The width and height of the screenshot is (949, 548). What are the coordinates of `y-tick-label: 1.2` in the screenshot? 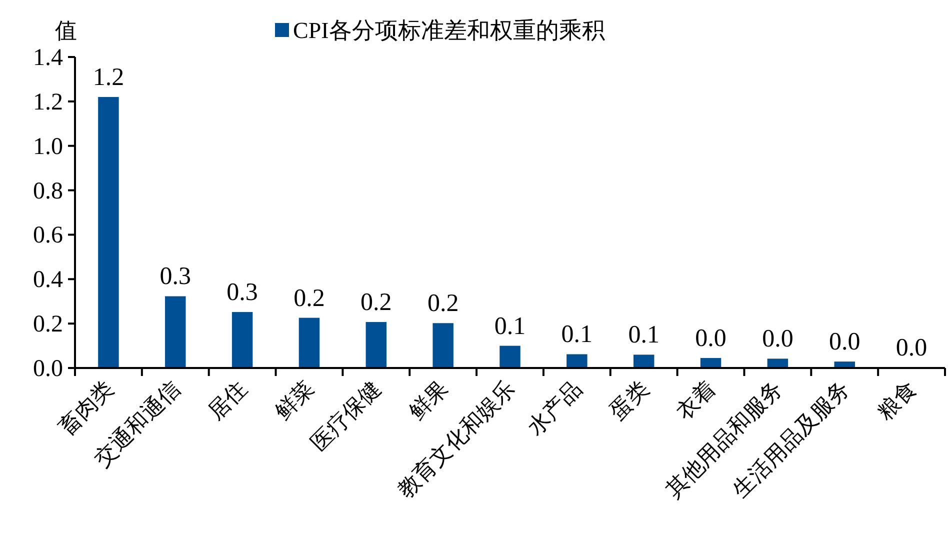 It's located at (48, 102).